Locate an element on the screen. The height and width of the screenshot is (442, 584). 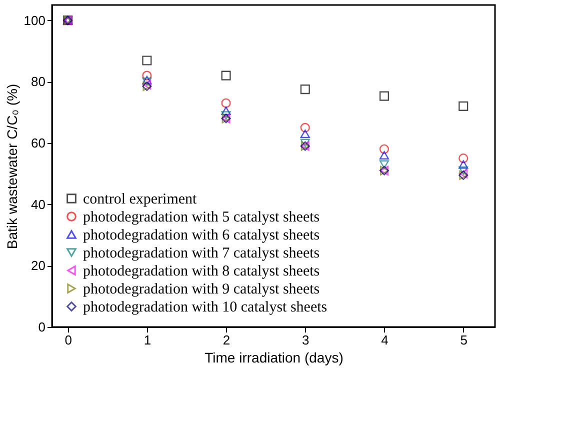
x-tick-label: 0 is located at coordinates (68, 340).